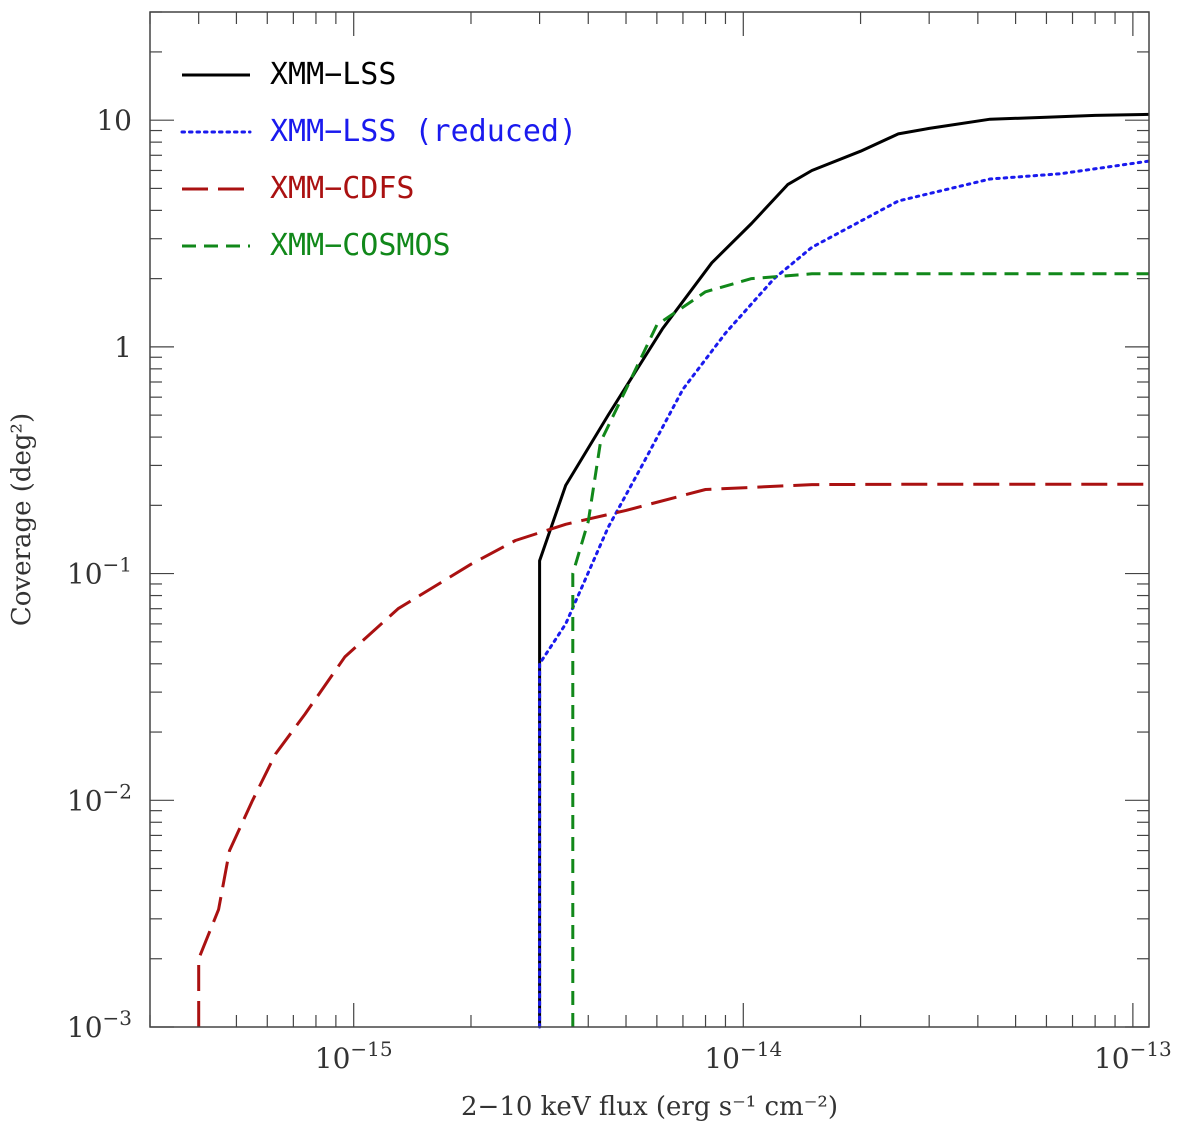 The height and width of the screenshot is (1127, 1200). Describe the element at coordinates (1133, 1056) in the screenshot. I see `x-tick-label: 10−13` at that location.